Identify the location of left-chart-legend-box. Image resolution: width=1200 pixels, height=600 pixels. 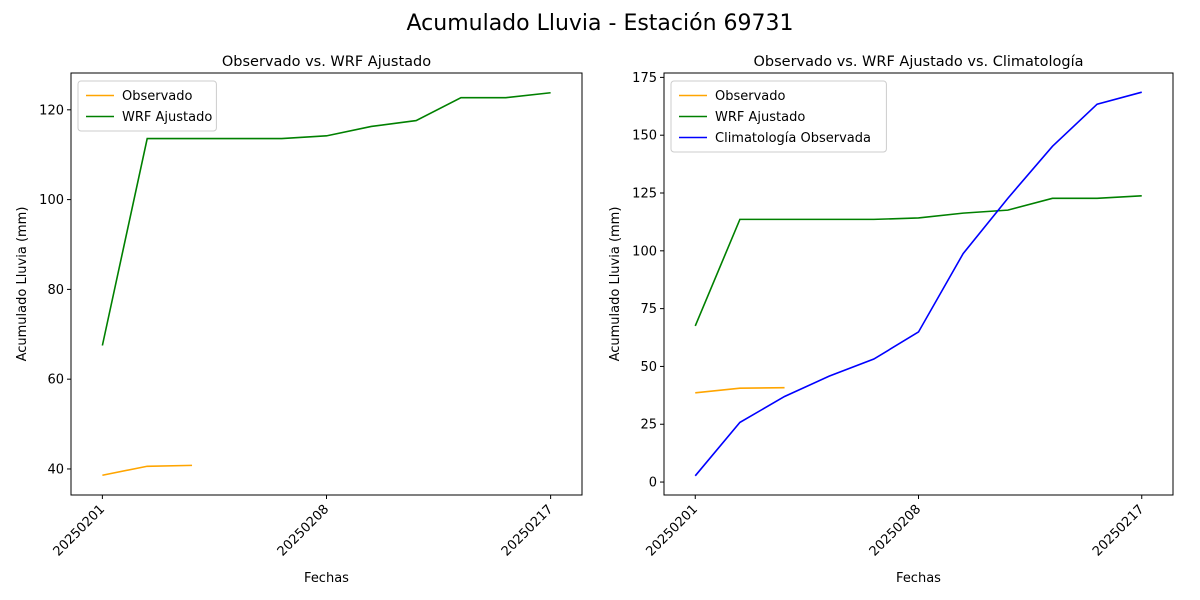
(147, 106).